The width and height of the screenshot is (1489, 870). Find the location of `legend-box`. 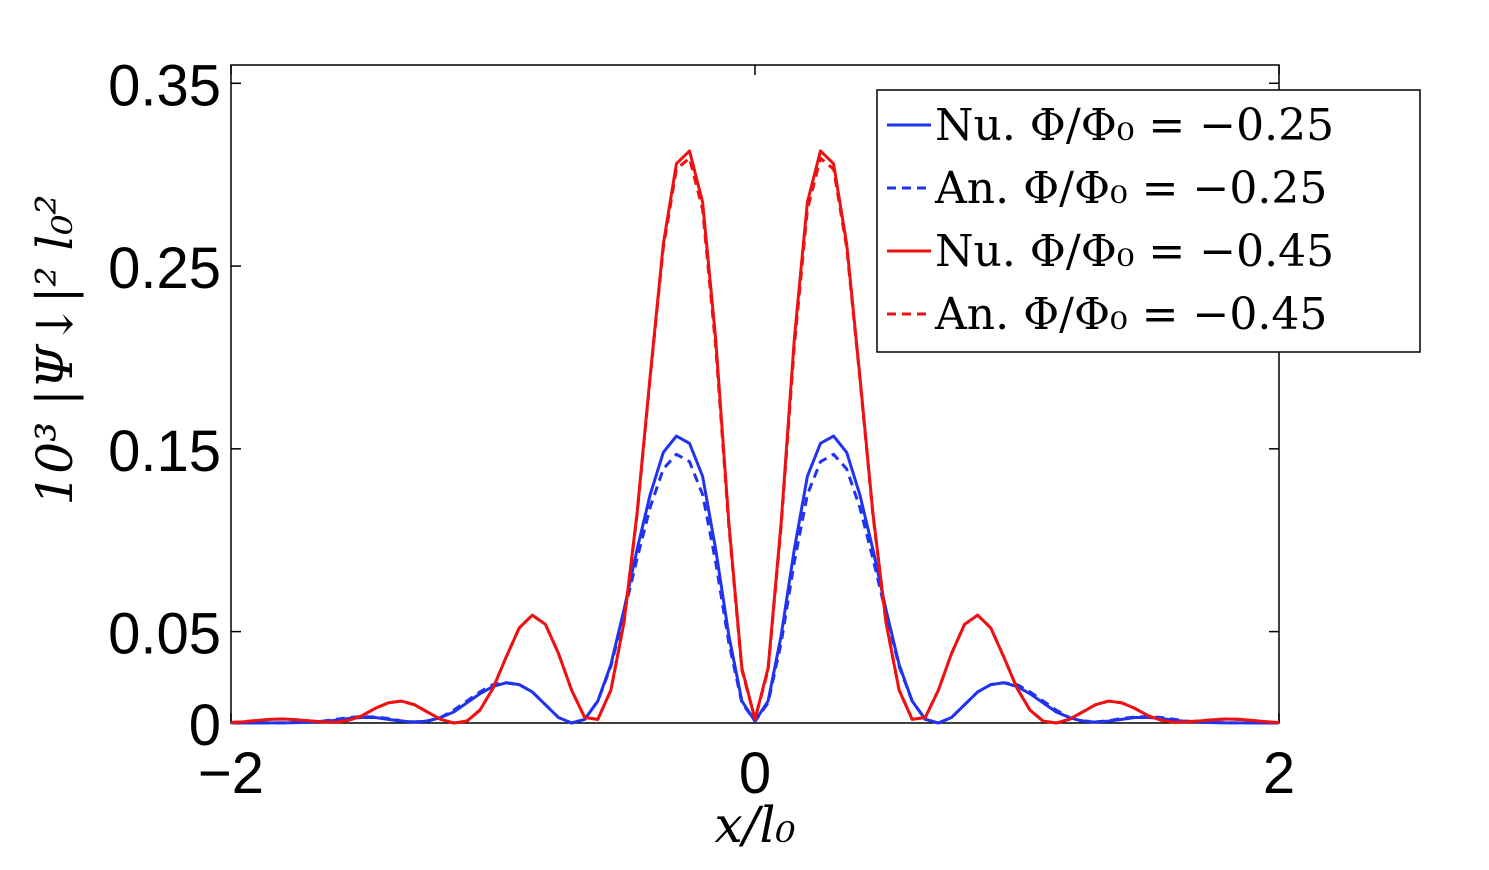

legend-box is located at coordinates (1148, 221).